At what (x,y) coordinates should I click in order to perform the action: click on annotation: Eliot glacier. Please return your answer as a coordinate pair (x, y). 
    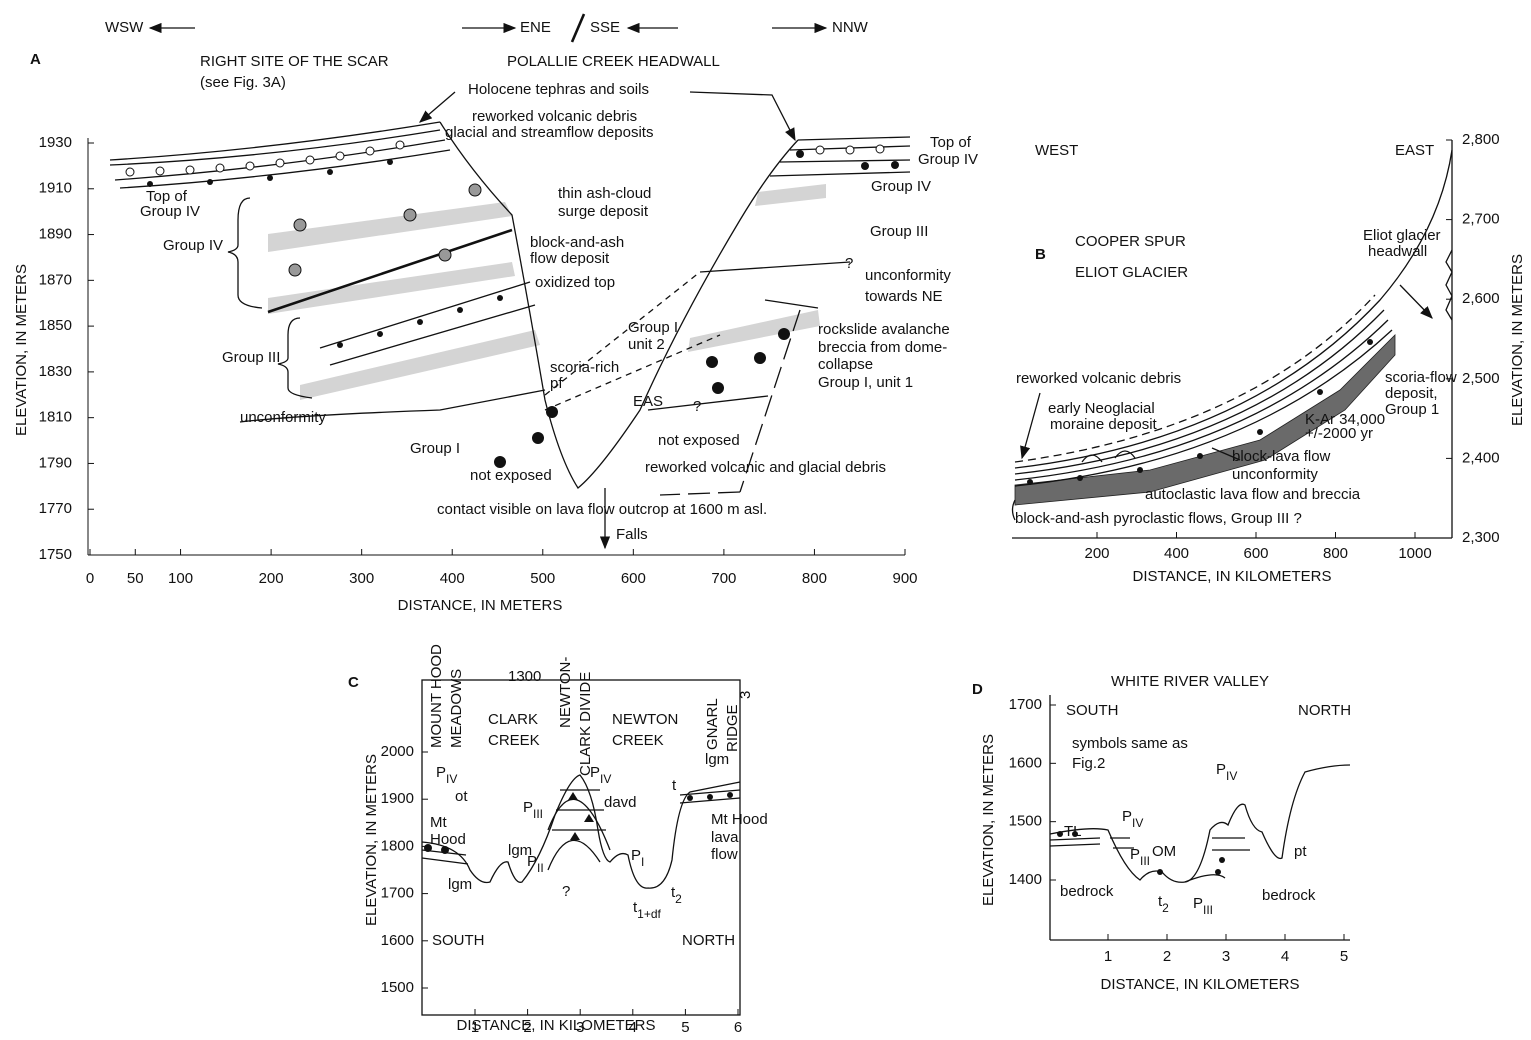
    Looking at the image, I should click on (1402, 235).